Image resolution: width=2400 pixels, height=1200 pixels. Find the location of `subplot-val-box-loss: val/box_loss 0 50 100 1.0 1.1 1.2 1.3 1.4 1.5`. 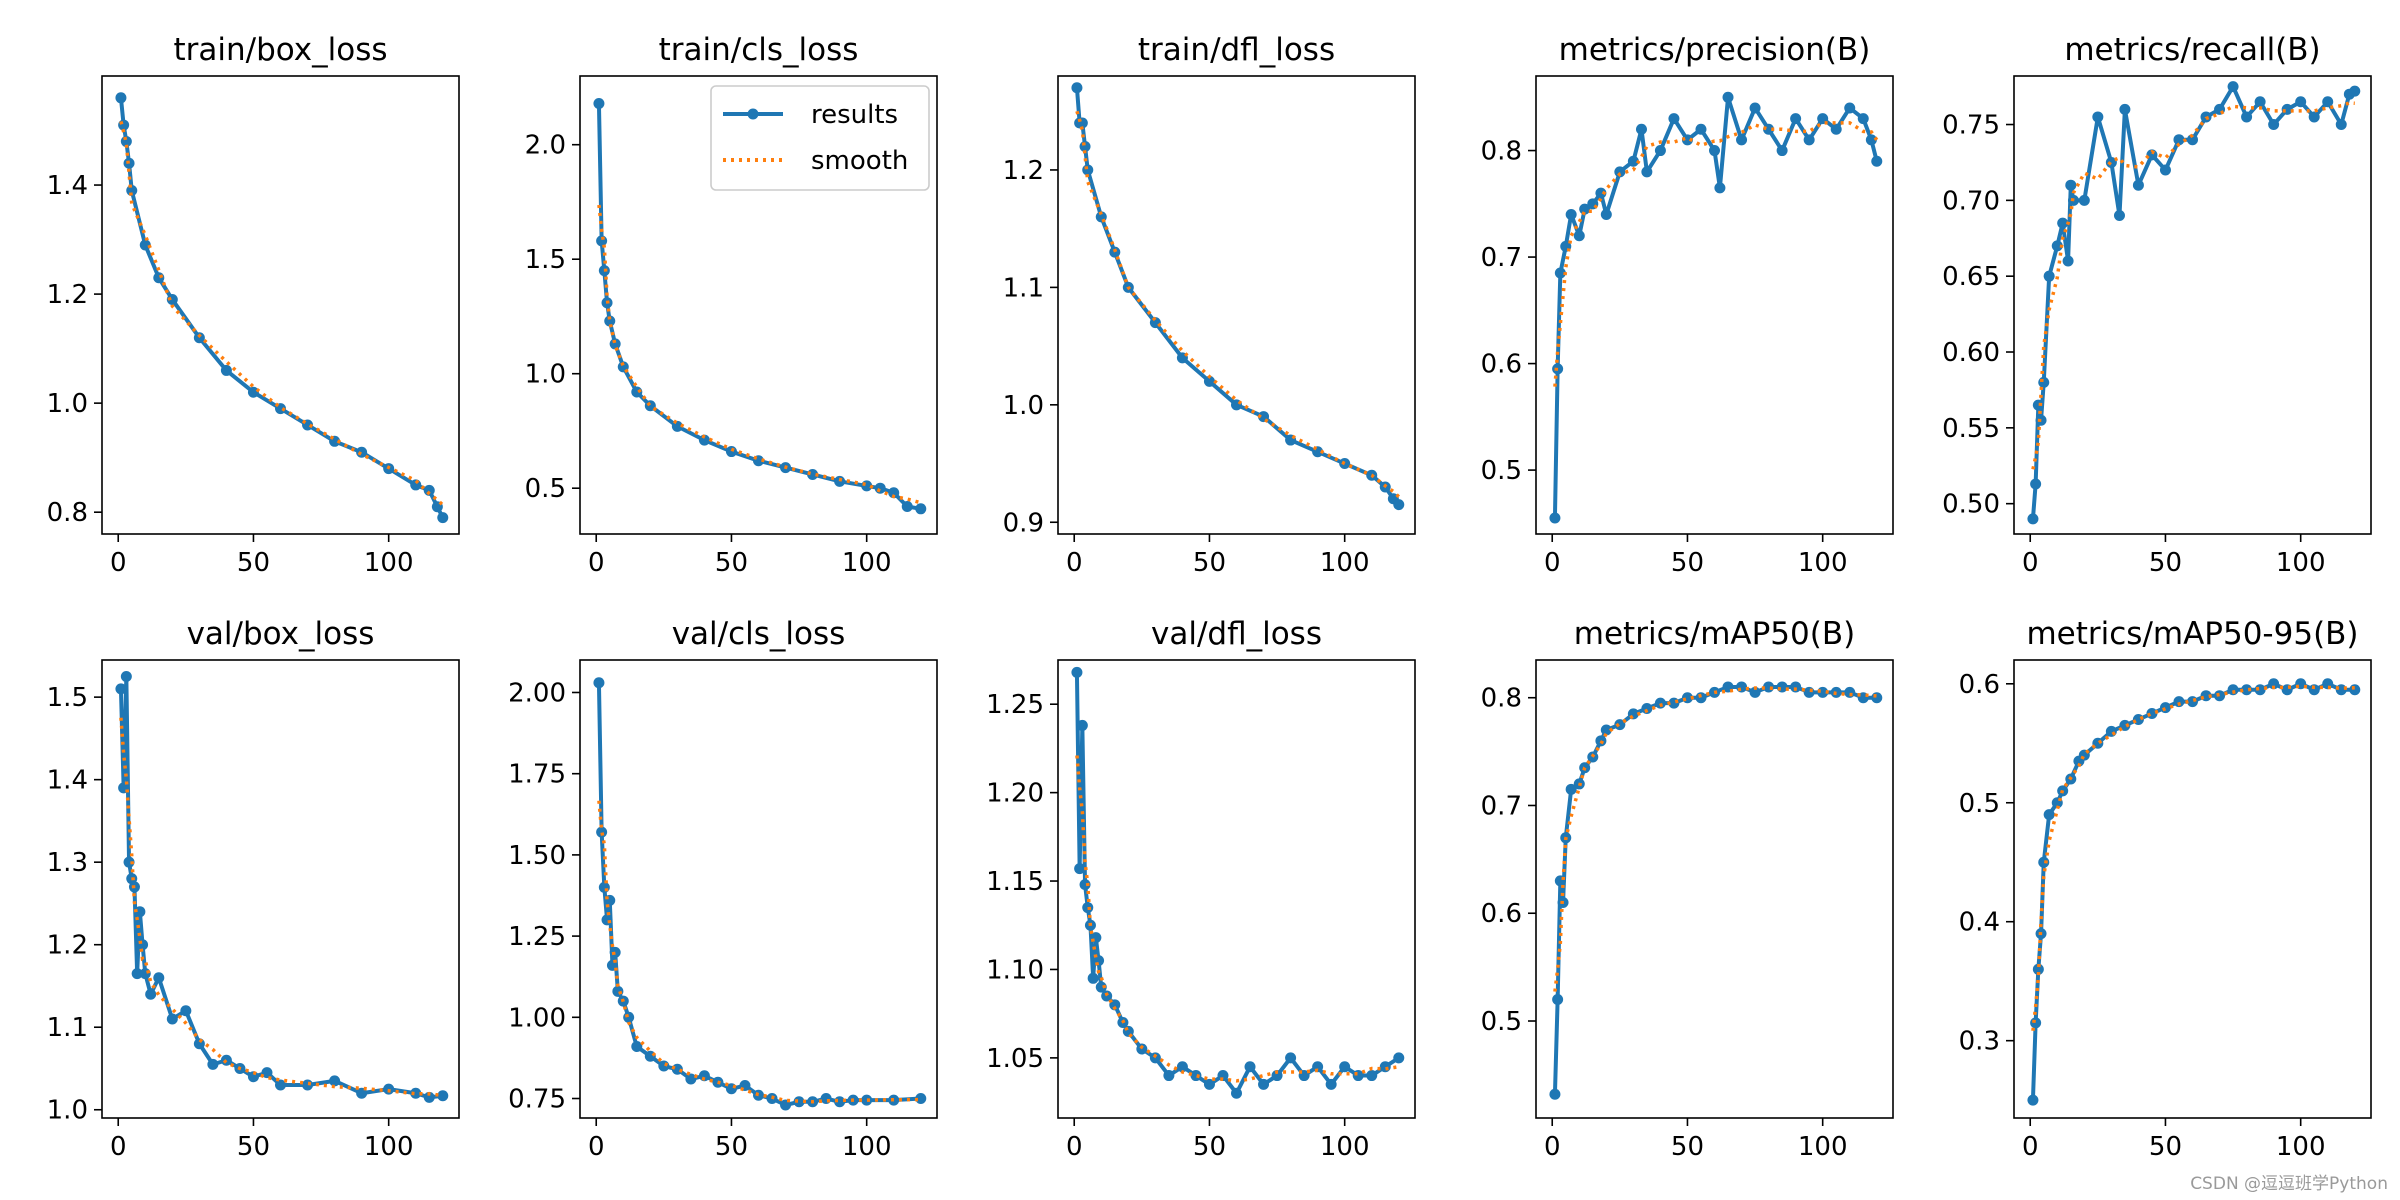

subplot-val-box-loss: val/box_loss 0 50 100 1.0 1.1 1.2 1.3 1.4 1.5 is located at coordinates (253, 889).